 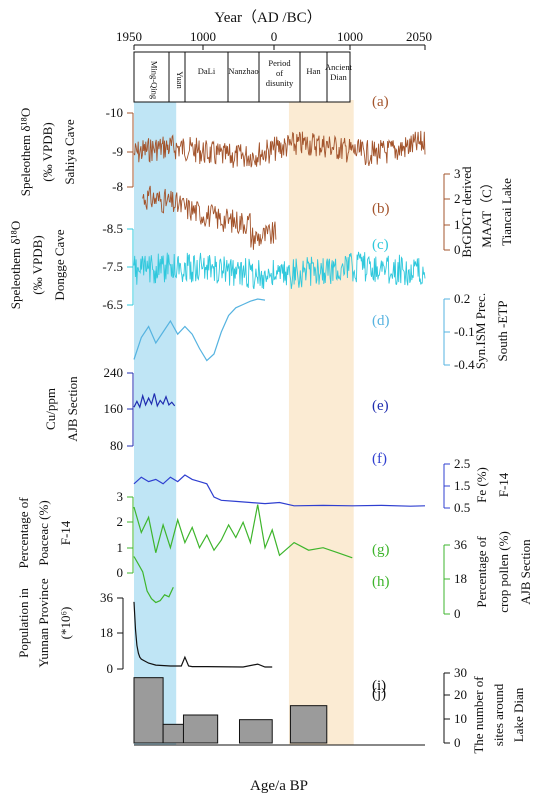 I want to click on panel-d-tick-label: -0.1, so click(x=464, y=331).